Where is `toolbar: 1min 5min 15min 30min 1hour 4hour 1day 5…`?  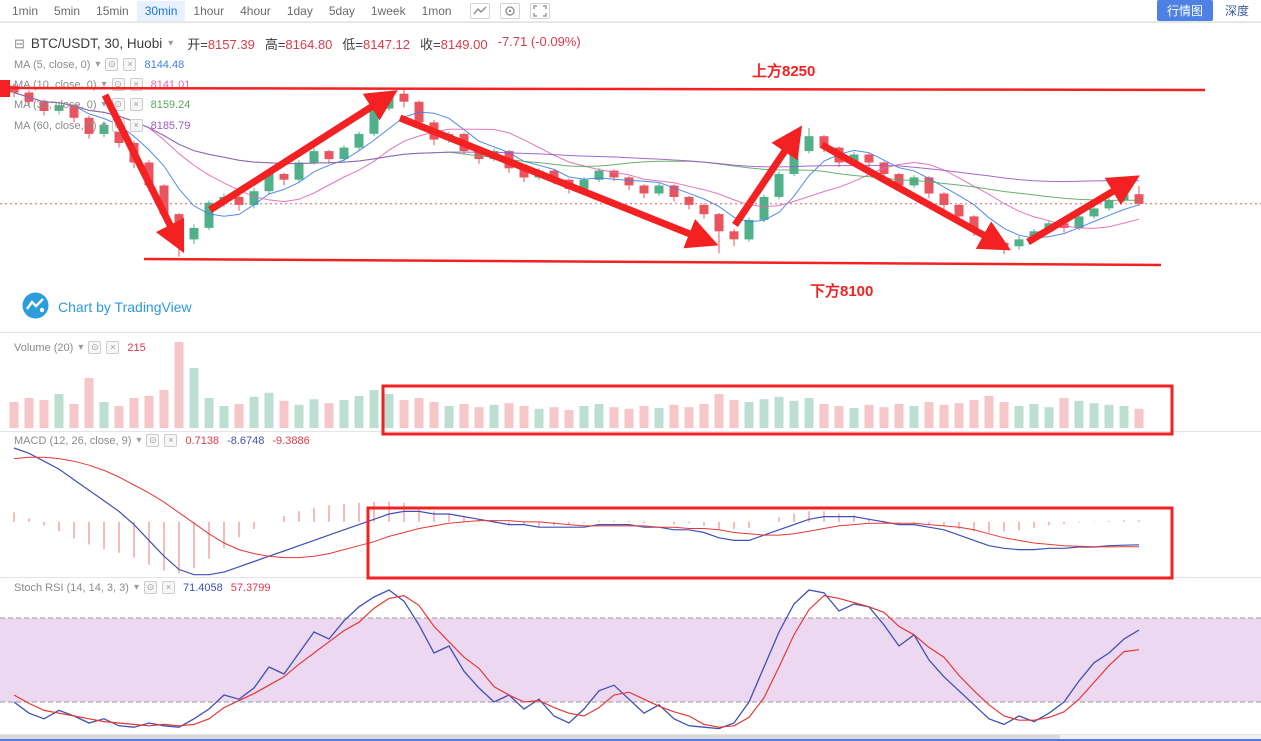 toolbar: 1min 5min 15min 30min 1hour 4hour 1day 5… is located at coordinates (630, 11).